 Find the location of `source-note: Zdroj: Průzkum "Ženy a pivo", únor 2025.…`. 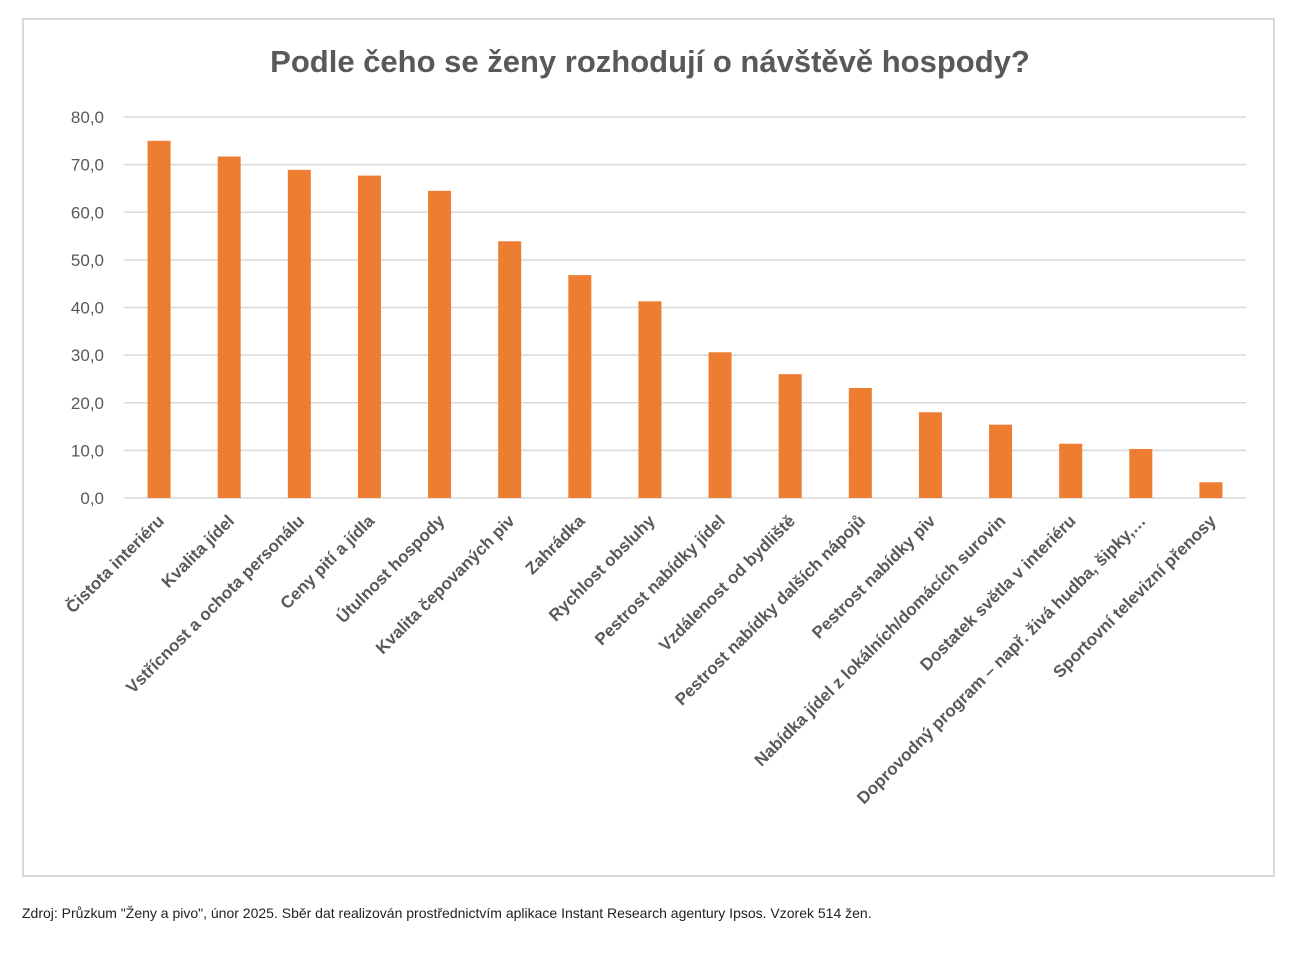

source-note: Zdroj: Průzkum "Ženy a pivo", únor 2025.… is located at coordinates (447, 913).